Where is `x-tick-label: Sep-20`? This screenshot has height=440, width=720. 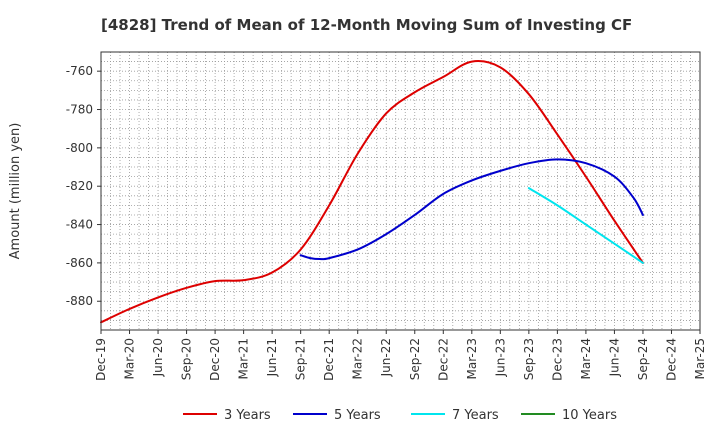
x-tick-label: Sep-20 is located at coordinates (187, 359).